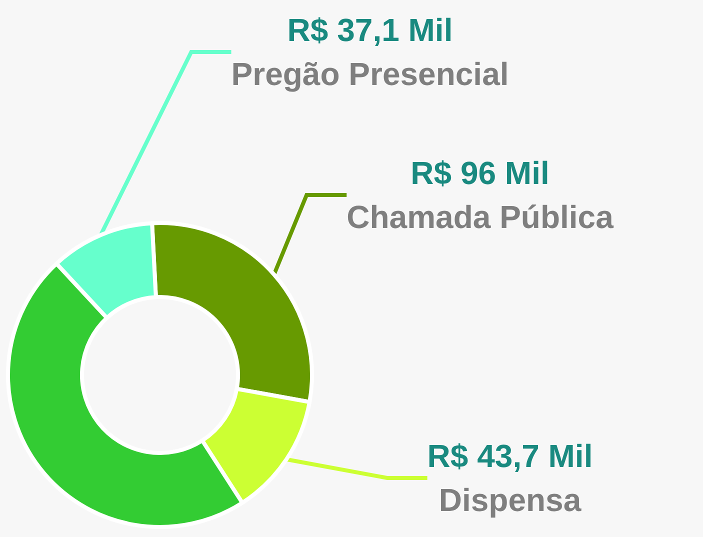  Describe the element at coordinates (370, 74) in the screenshot. I see `slice-label: Pregão Presencial` at that location.